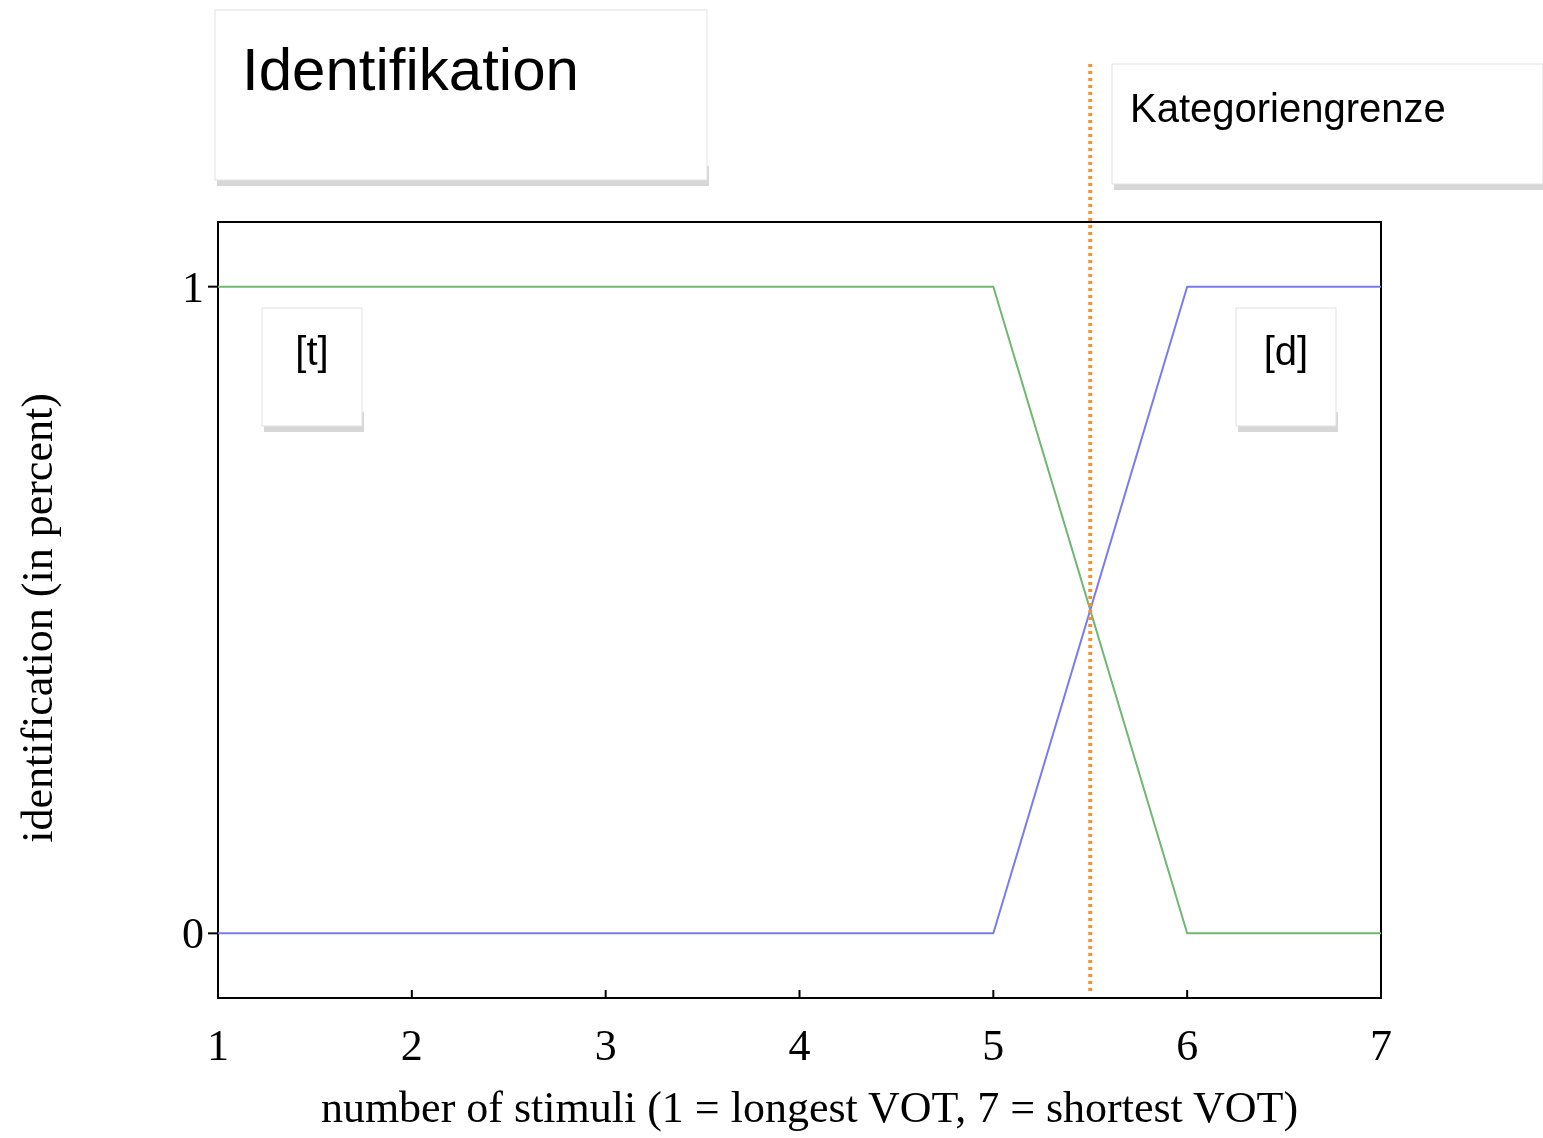 The height and width of the screenshot is (1138, 1543). I want to click on x-tick-label: 5, so click(993, 1045).